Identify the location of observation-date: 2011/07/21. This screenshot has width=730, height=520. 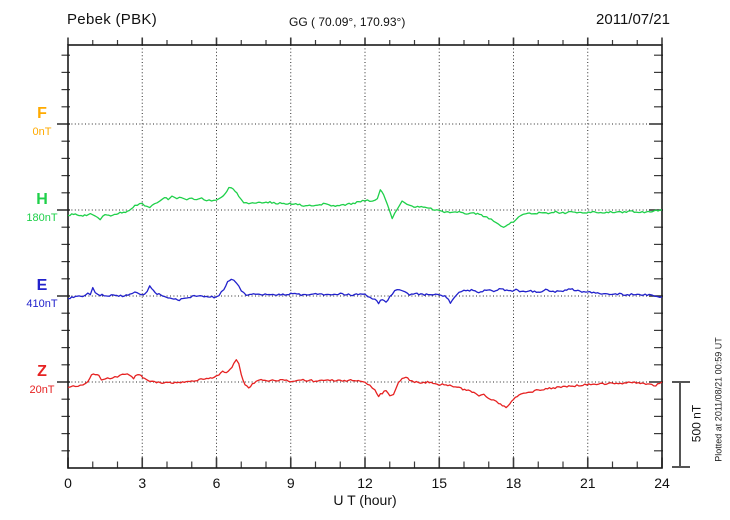
(633, 19).